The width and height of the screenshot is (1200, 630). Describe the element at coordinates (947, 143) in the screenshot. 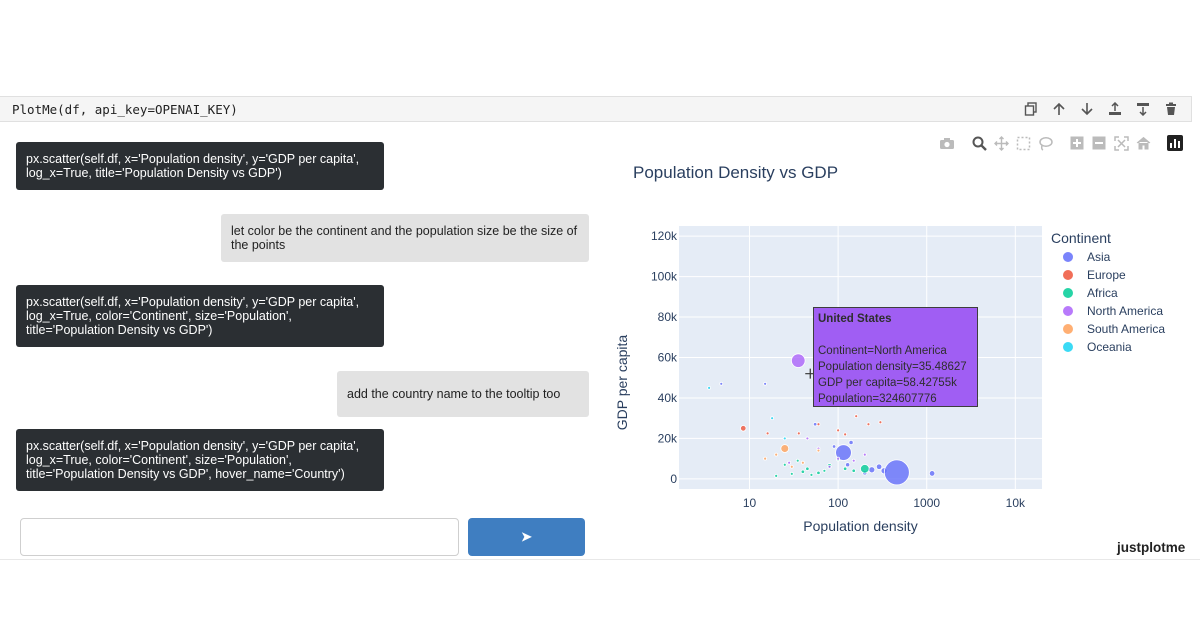

I see `camera-icon` at that location.